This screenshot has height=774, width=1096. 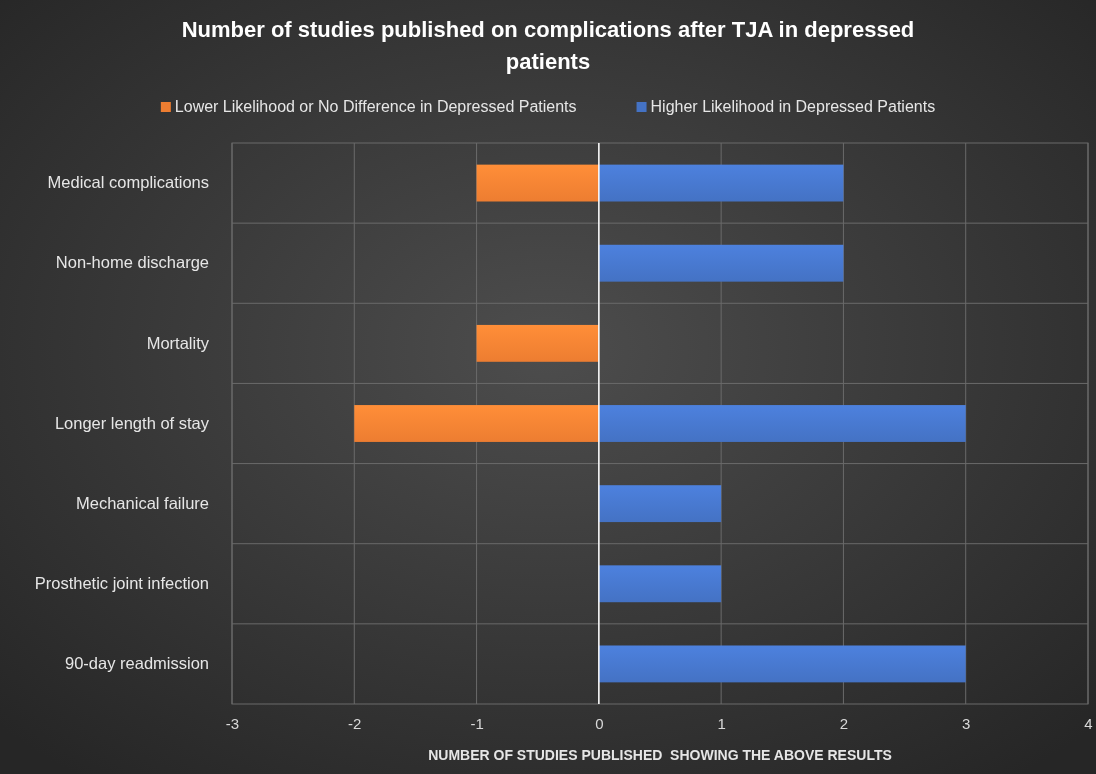 What do you see at coordinates (1088, 723) in the screenshot?
I see `x-tick-label: 4` at bounding box center [1088, 723].